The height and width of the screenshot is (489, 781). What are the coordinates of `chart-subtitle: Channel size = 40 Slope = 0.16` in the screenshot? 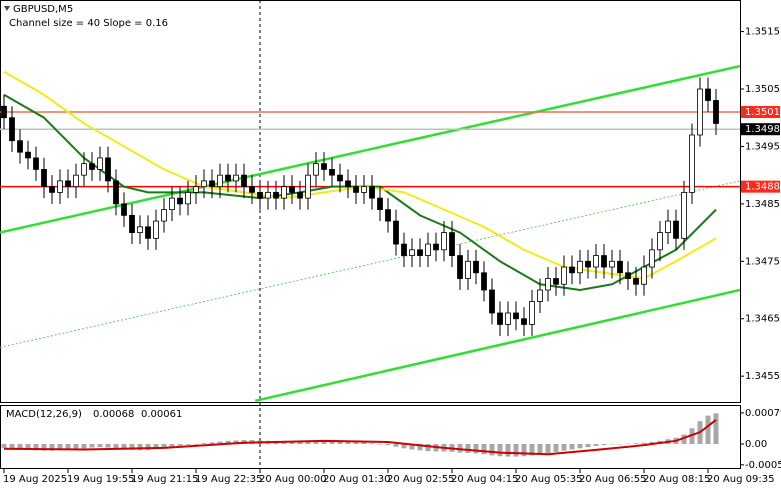 It's located at (88, 23).